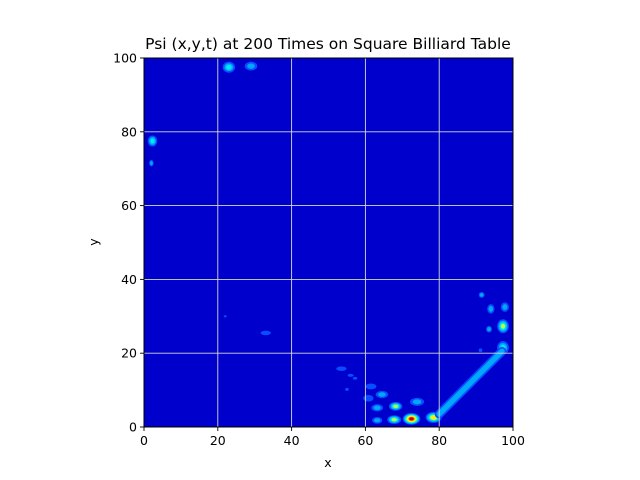  I want to click on x-tick-label: 20, so click(218, 440).